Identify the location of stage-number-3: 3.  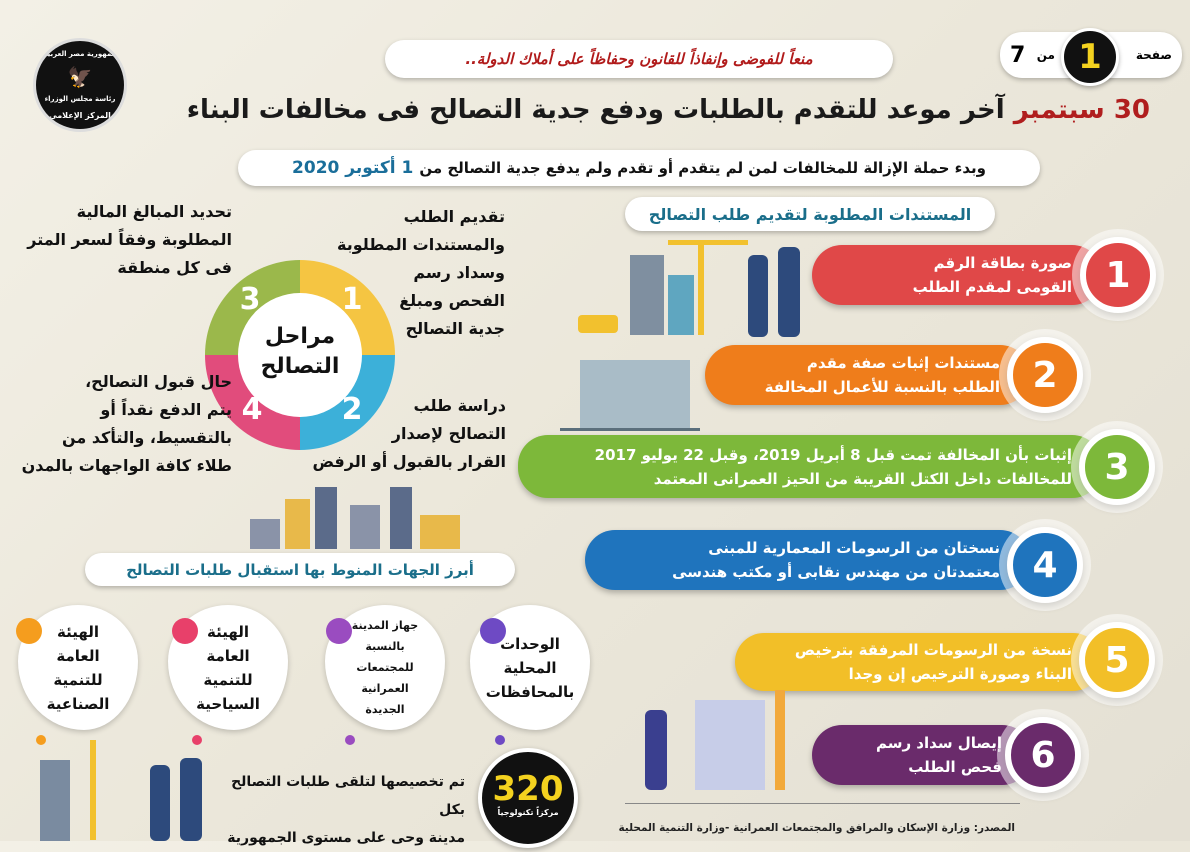
(250, 299).